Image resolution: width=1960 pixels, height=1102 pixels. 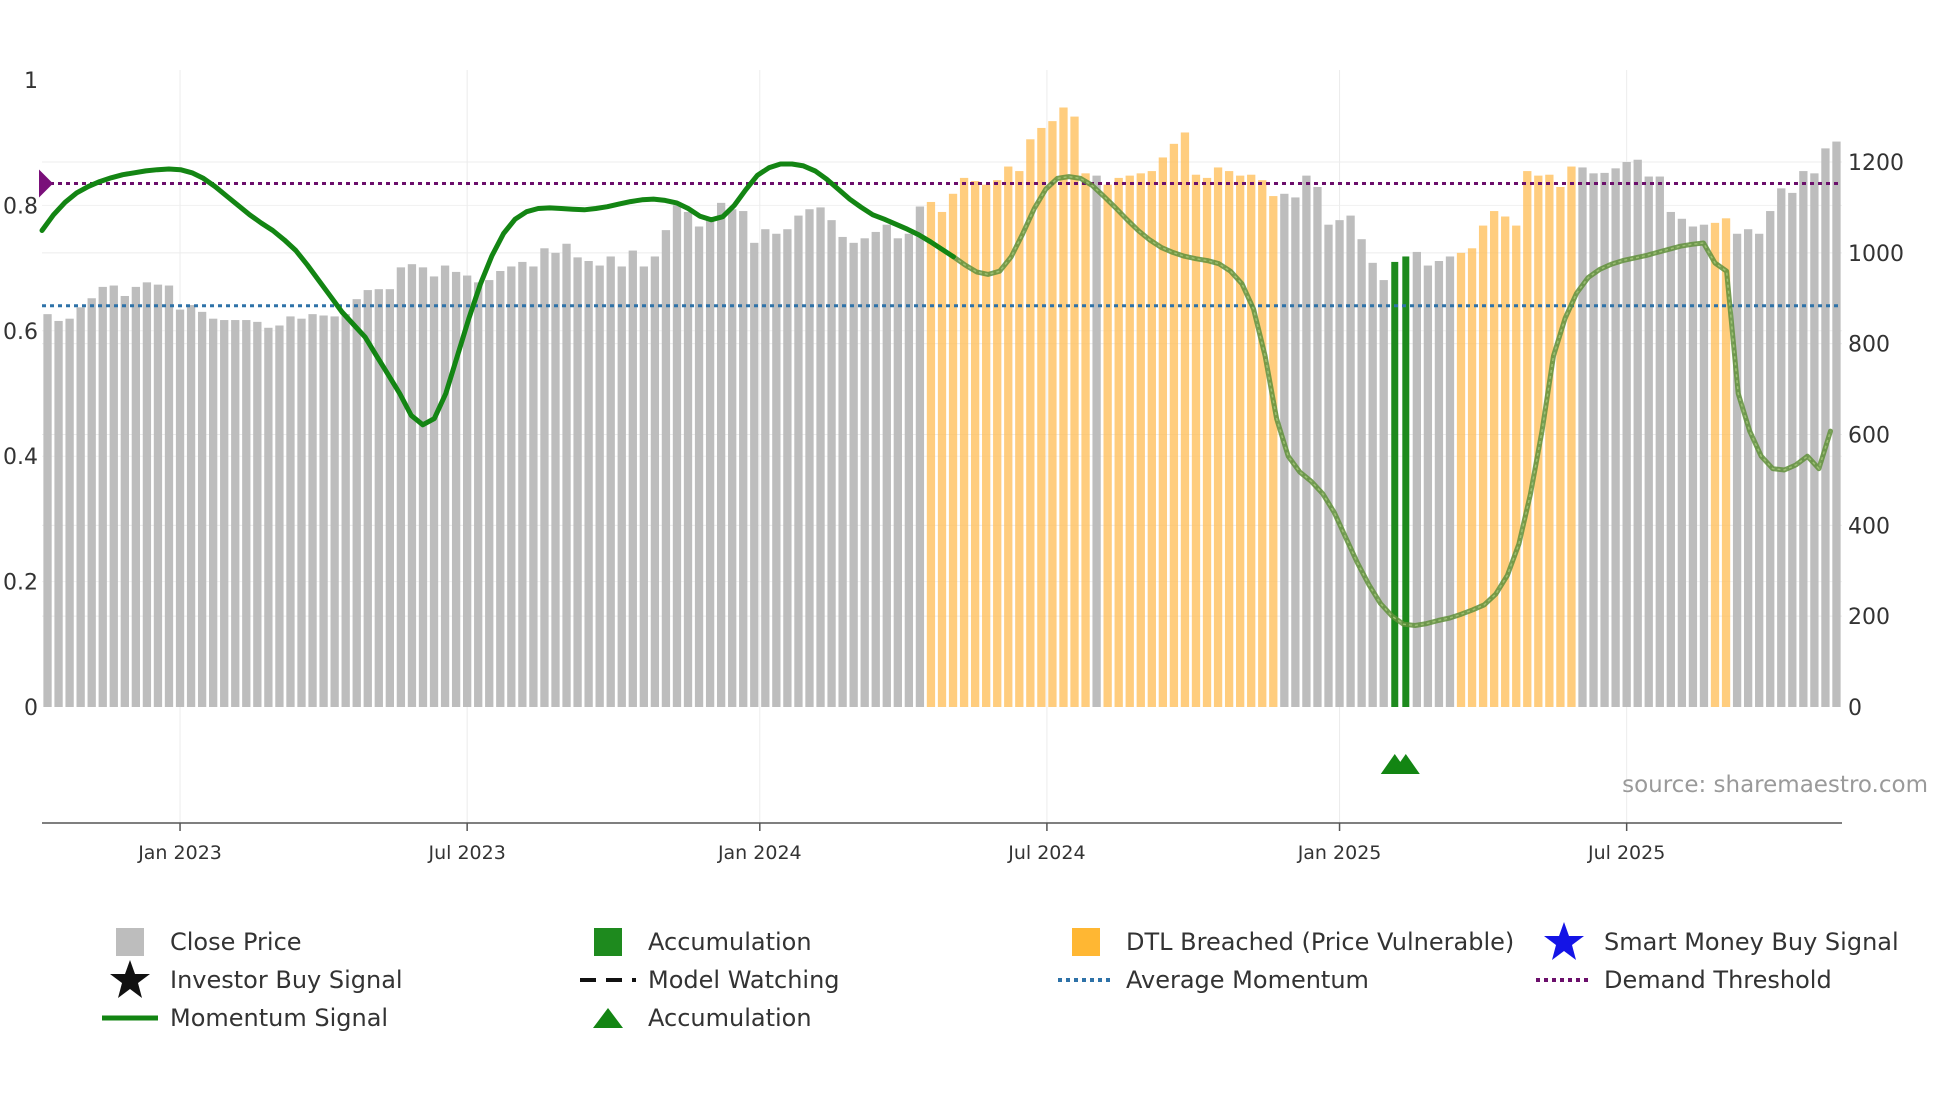 What do you see at coordinates (1869, 526) in the screenshot?
I see `right-tick-label: 400` at bounding box center [1869, 526].